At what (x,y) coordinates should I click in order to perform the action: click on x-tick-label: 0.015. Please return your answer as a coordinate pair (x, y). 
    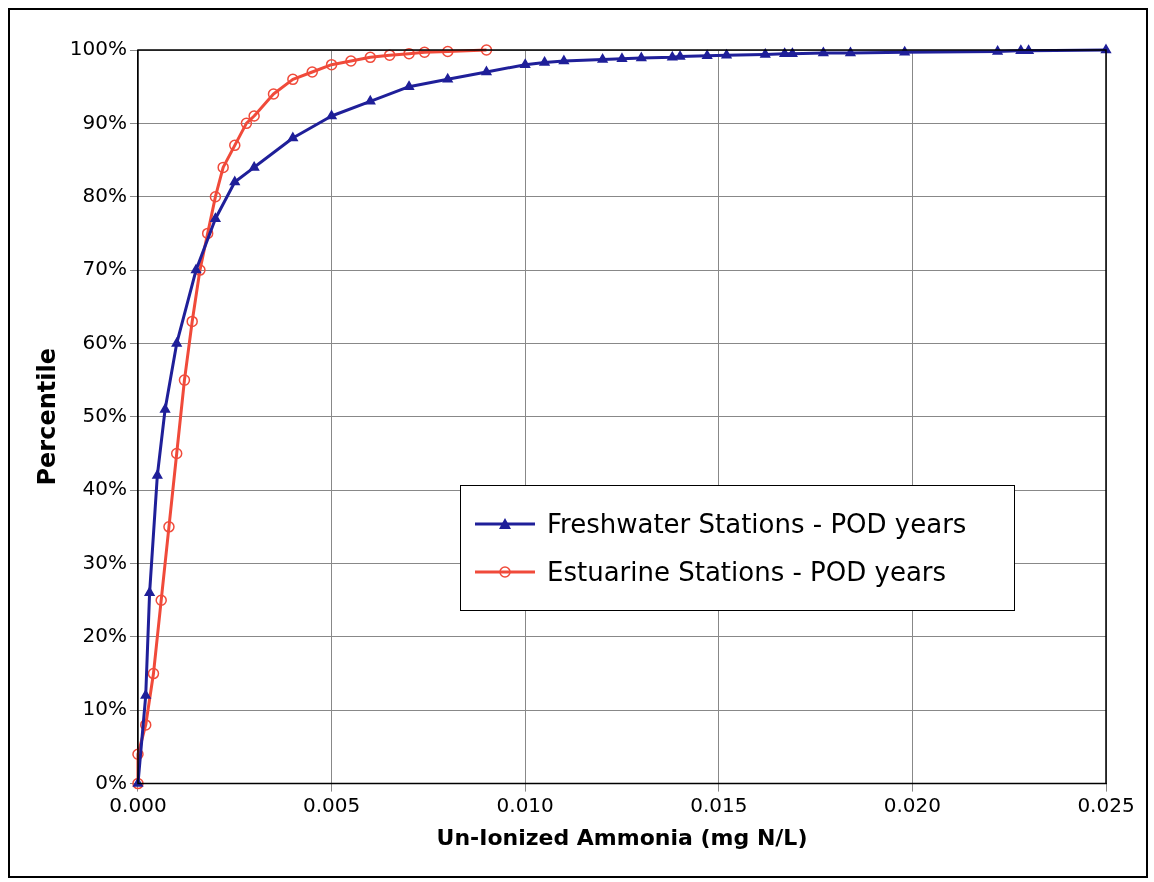
    Looking at the image, I should click on (719, 804).